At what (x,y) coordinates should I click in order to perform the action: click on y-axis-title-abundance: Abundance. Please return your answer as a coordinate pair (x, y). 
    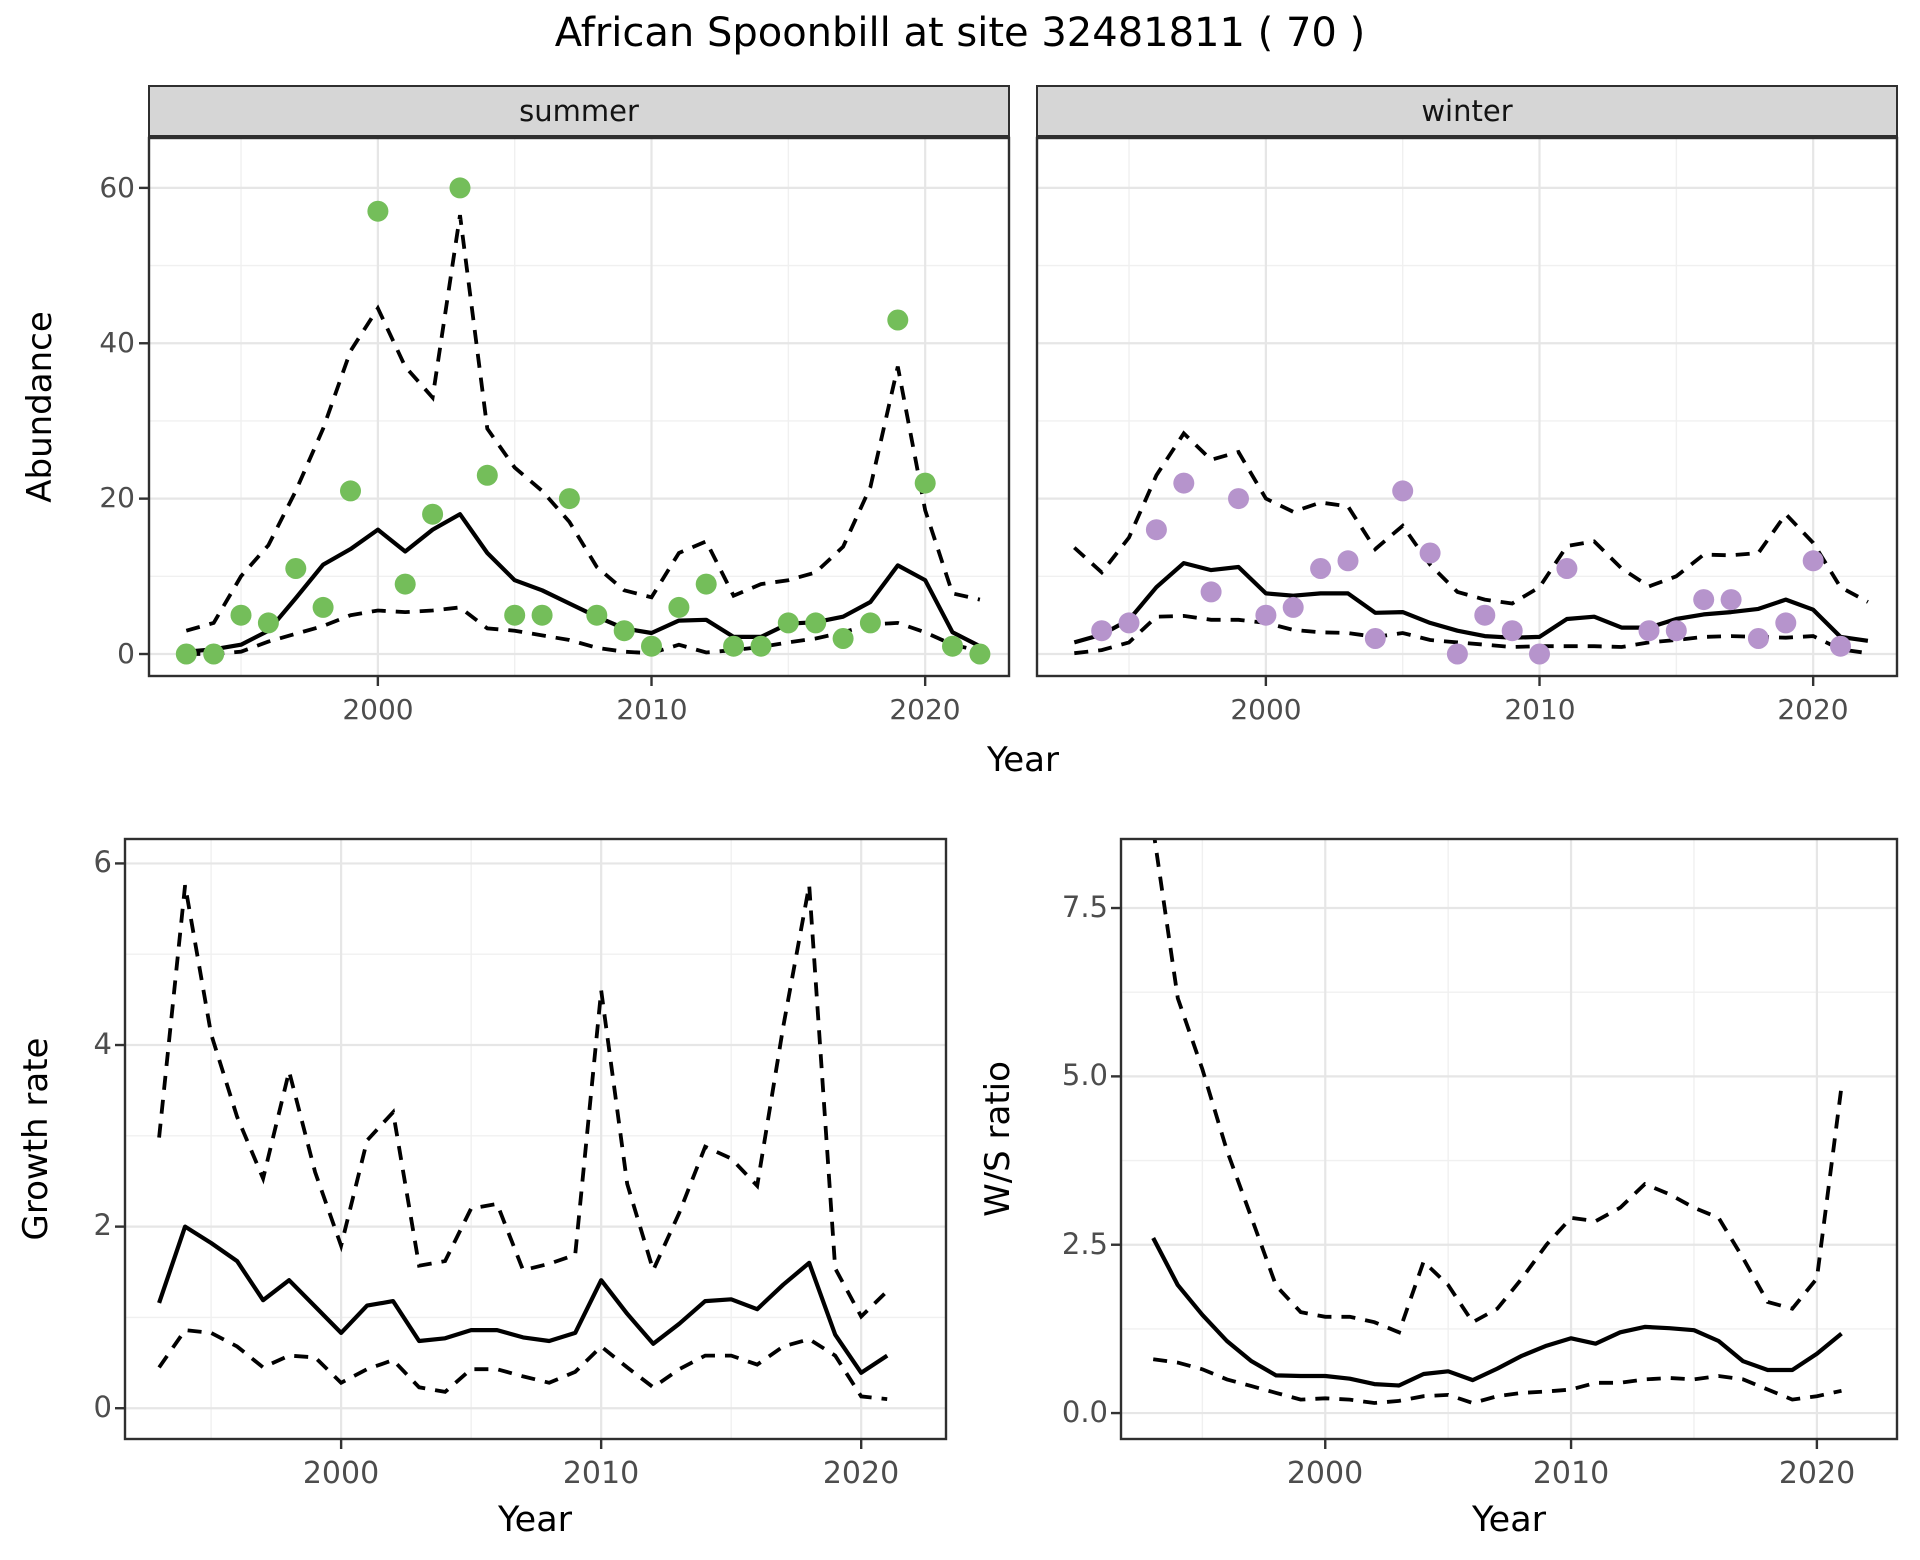
    Looking at the image, I should click on (40, 407).